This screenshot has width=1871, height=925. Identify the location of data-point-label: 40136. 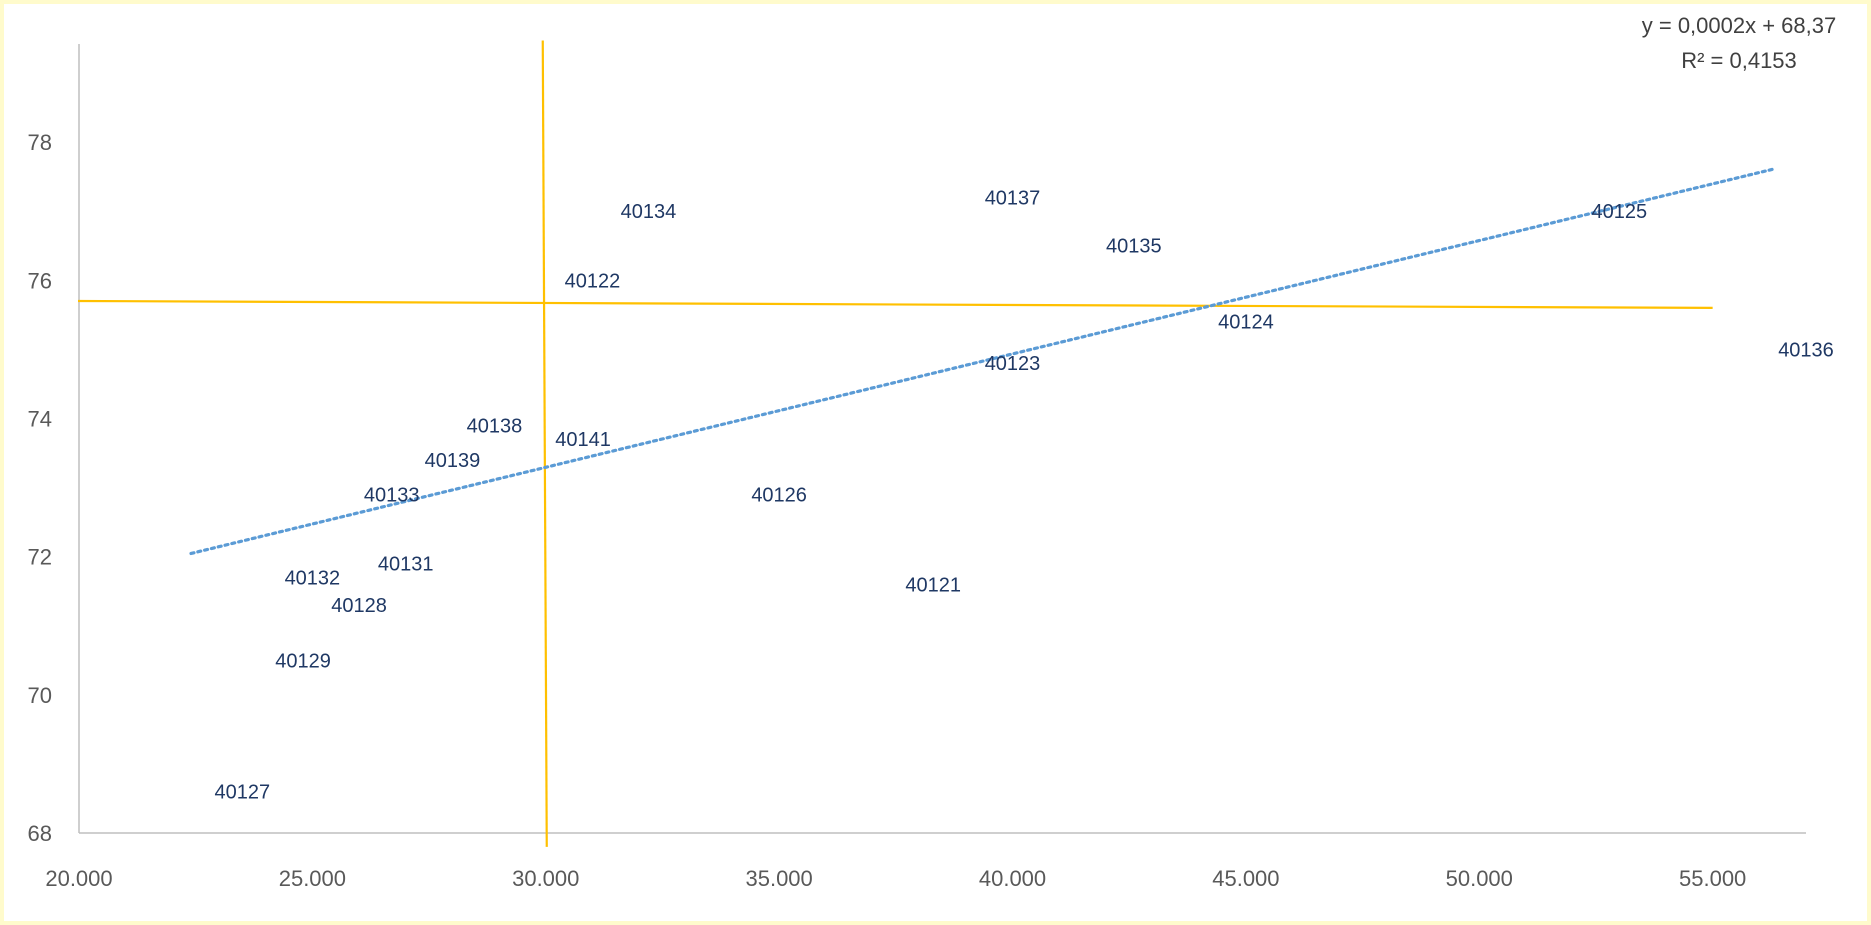
(1806, 350).